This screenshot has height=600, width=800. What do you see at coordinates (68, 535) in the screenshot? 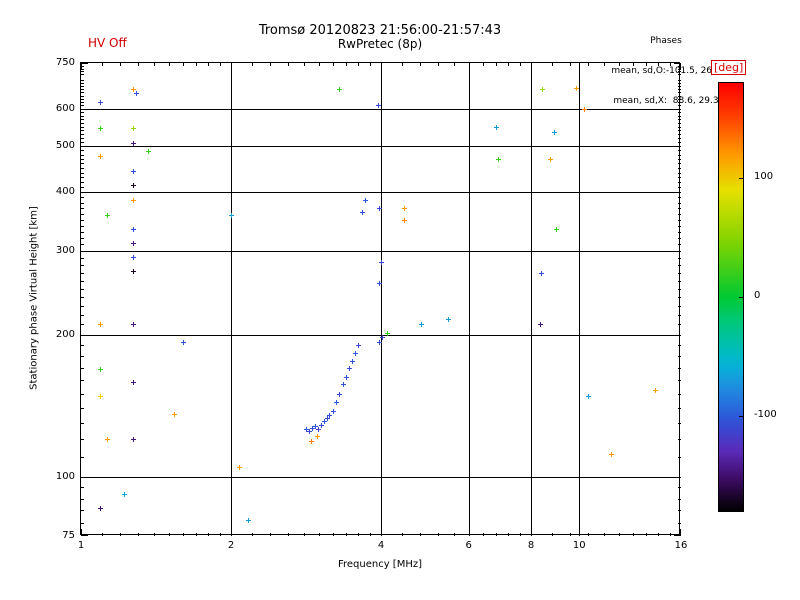
I see `y-tick-label: 75` at bounding box center [68, 535].